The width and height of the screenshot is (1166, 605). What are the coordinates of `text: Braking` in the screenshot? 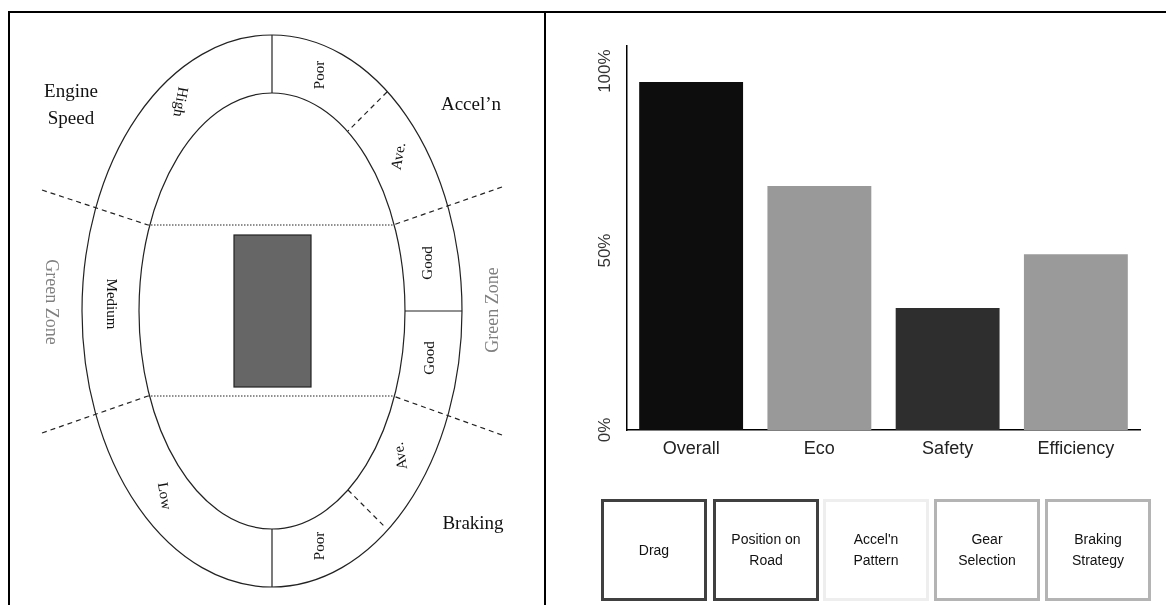 It's located at (473, 522).